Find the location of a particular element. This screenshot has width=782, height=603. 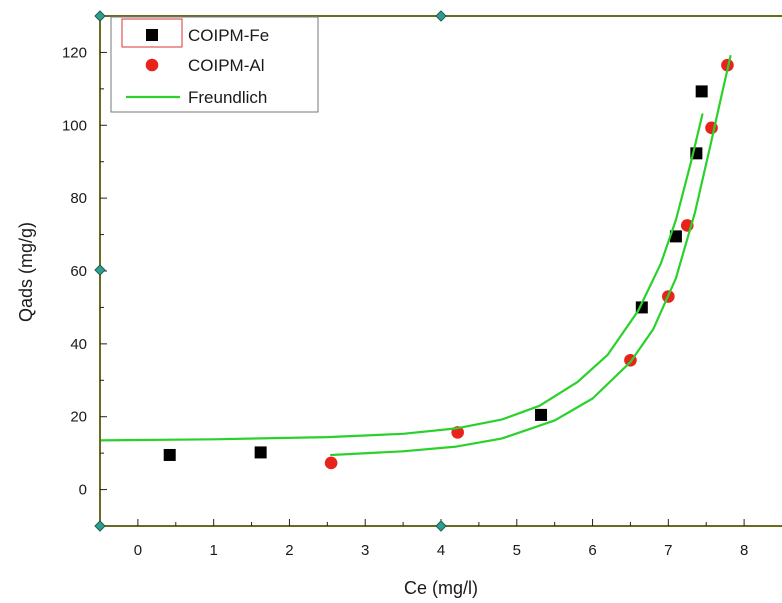

legend-label: Freundlich is located at coordinates (227, 97).